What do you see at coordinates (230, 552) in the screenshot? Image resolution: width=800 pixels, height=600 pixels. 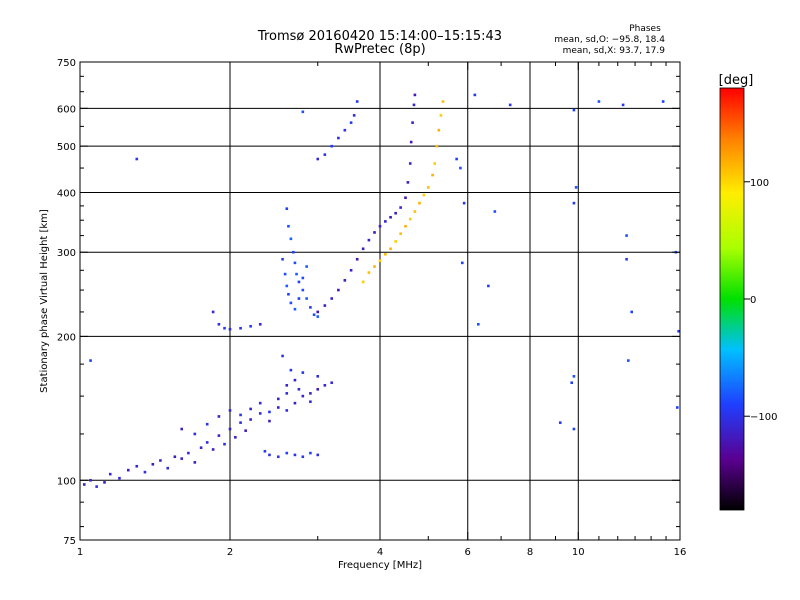 I see `x-tick-label: 2` at bounding box center [230, 552].